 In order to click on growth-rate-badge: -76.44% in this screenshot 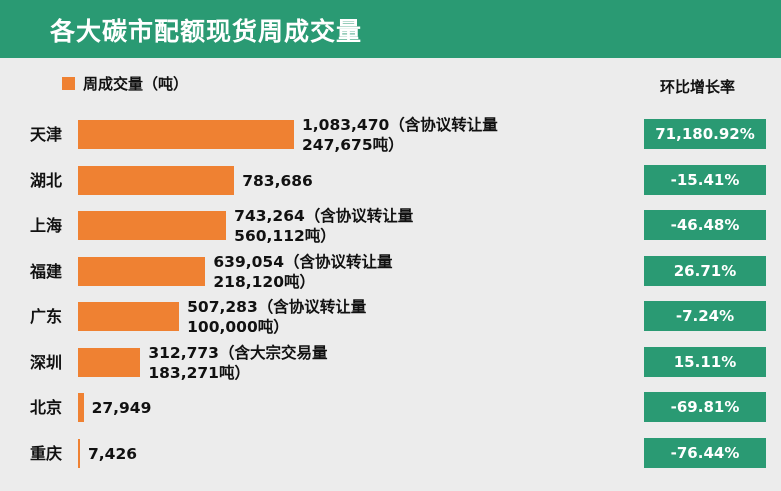, I will do `click(705, 452)`.